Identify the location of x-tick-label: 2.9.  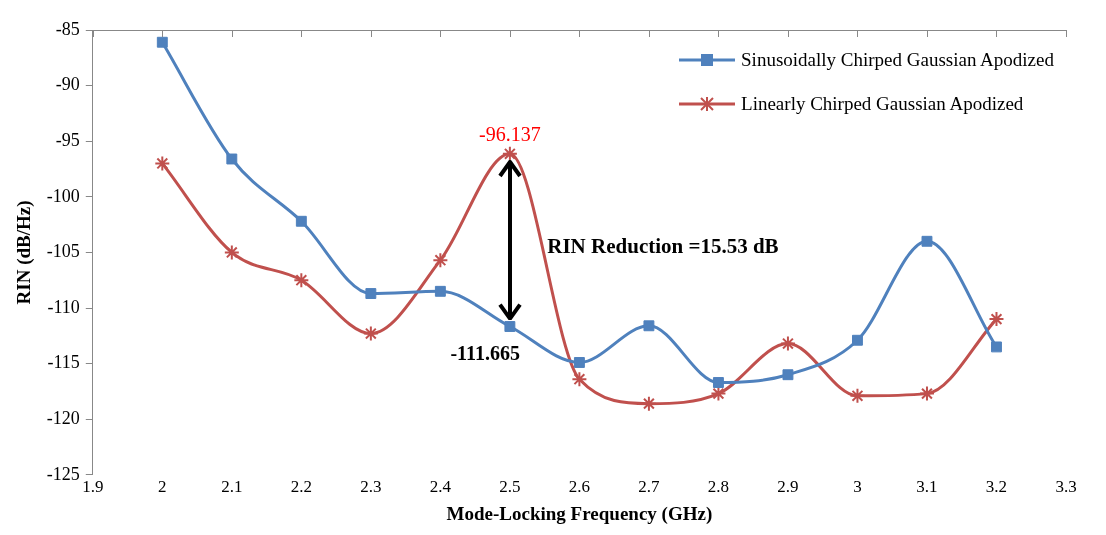
(788, 487).